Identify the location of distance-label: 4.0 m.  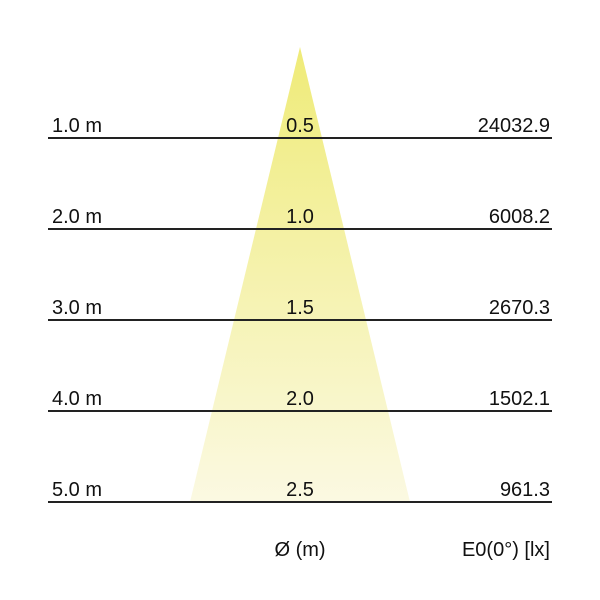
(77, 399).